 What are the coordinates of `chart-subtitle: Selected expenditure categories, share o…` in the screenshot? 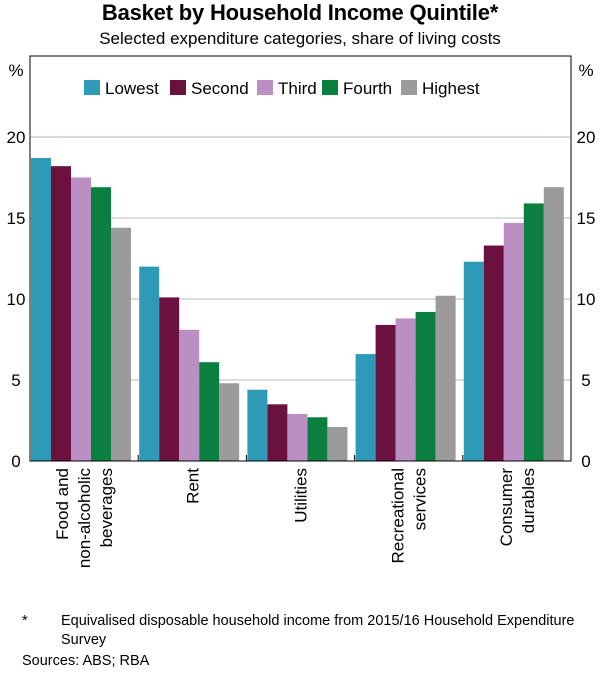 It's located at (300, 38).